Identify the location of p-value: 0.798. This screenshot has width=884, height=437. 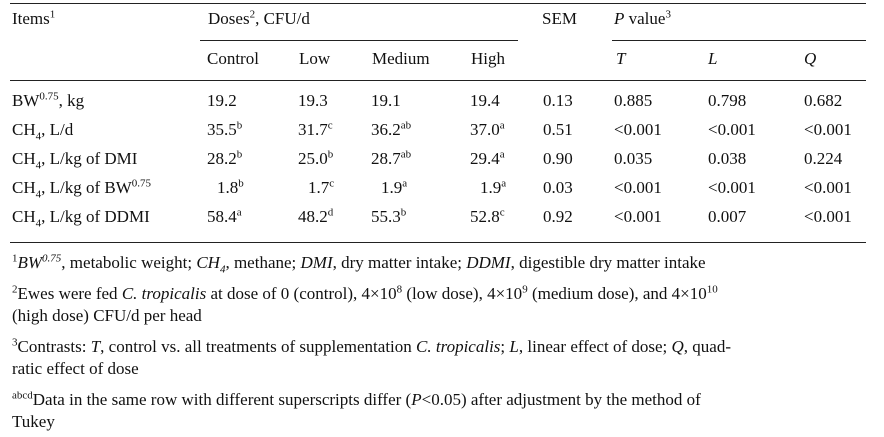
(727, 100).